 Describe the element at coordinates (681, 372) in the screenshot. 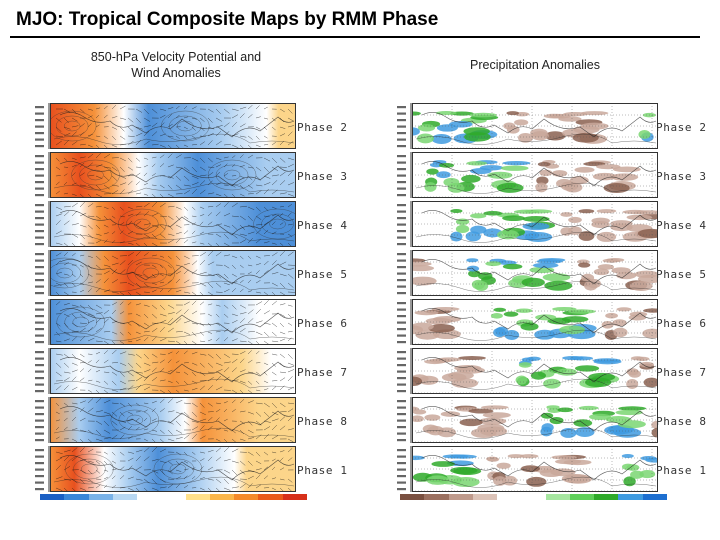

I see `precipitation-phase-label: Phase 7` at that location.